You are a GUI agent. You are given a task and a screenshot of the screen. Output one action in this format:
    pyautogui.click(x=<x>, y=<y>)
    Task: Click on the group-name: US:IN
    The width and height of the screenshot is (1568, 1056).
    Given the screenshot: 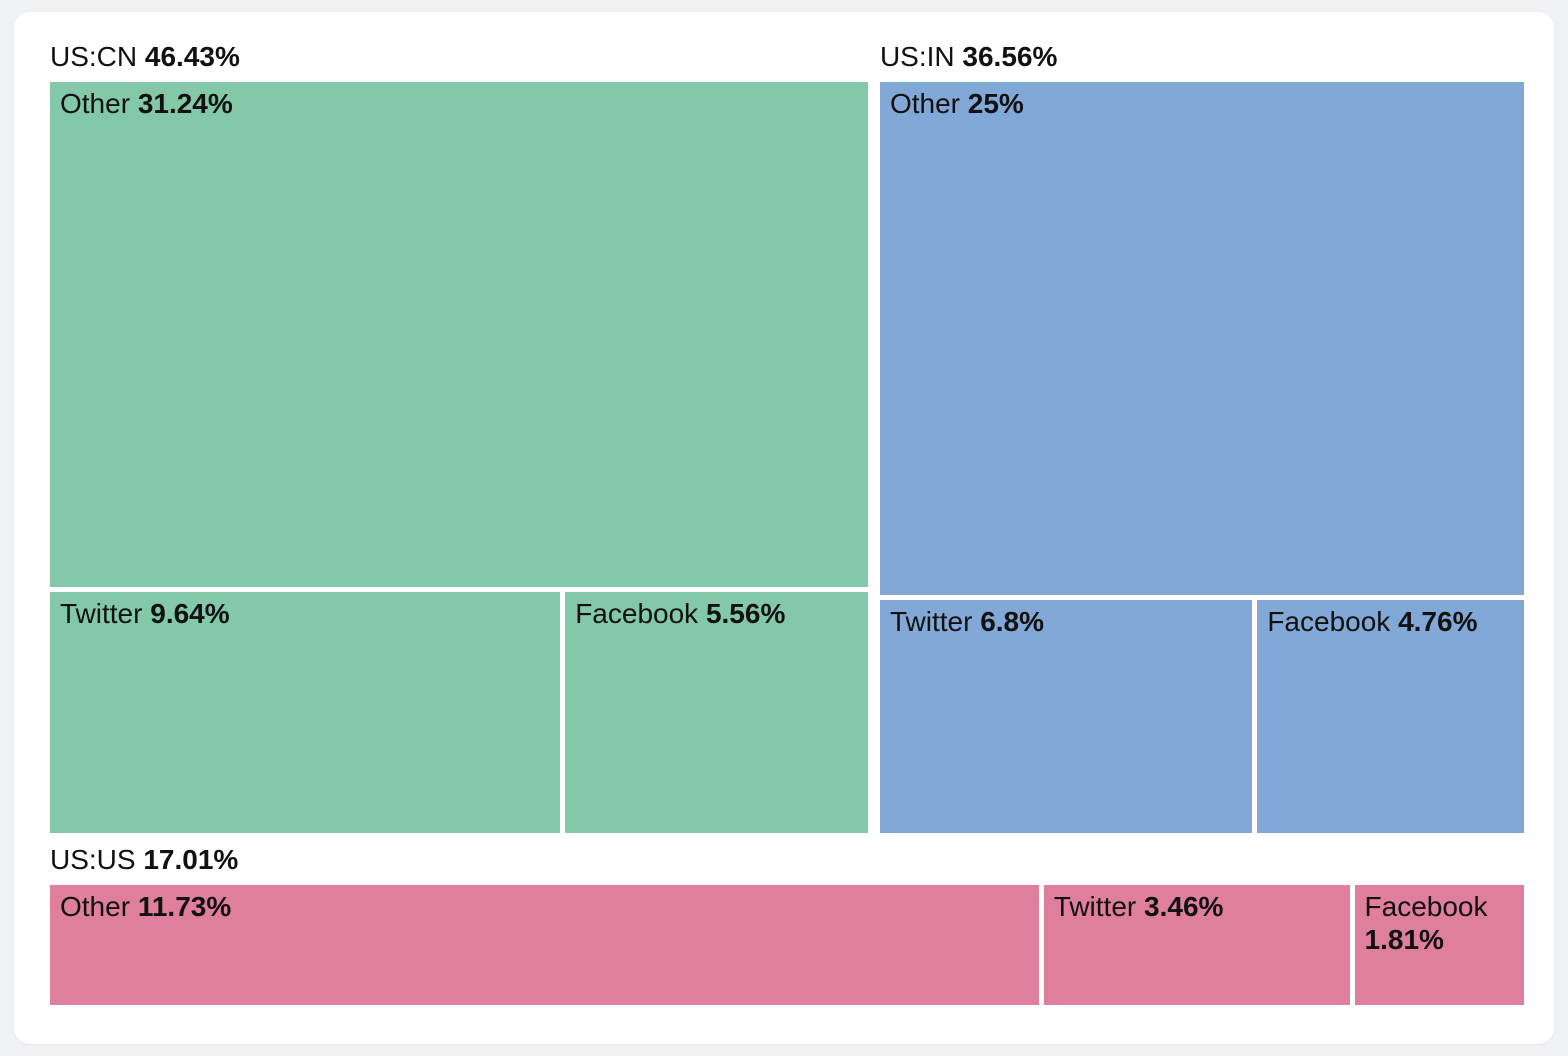 What is the action you would take?
    pyautogui.click(x=917, y=56)
    